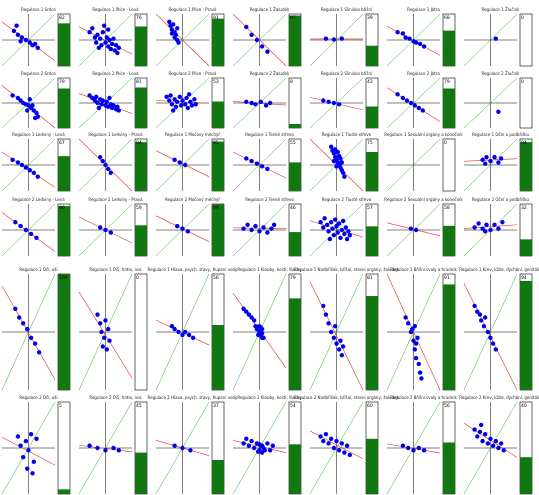 The image size is (539, 495). What do you see at coordinates (113, 162) in the screenshot?
I see `chart-panel: Regulace 1 Ledviny - Pravá 94` at bounding box center [113, 162].